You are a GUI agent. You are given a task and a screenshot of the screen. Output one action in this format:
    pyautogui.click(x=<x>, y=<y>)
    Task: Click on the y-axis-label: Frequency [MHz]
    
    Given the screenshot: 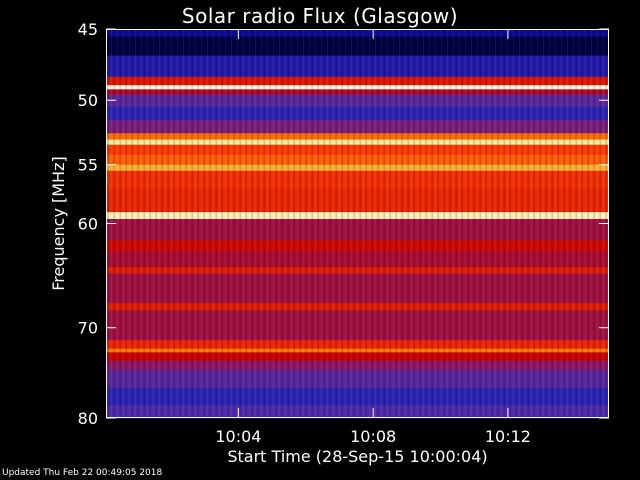 What is the action you would take?
    pyautogui.click(x=58, y=223)
    